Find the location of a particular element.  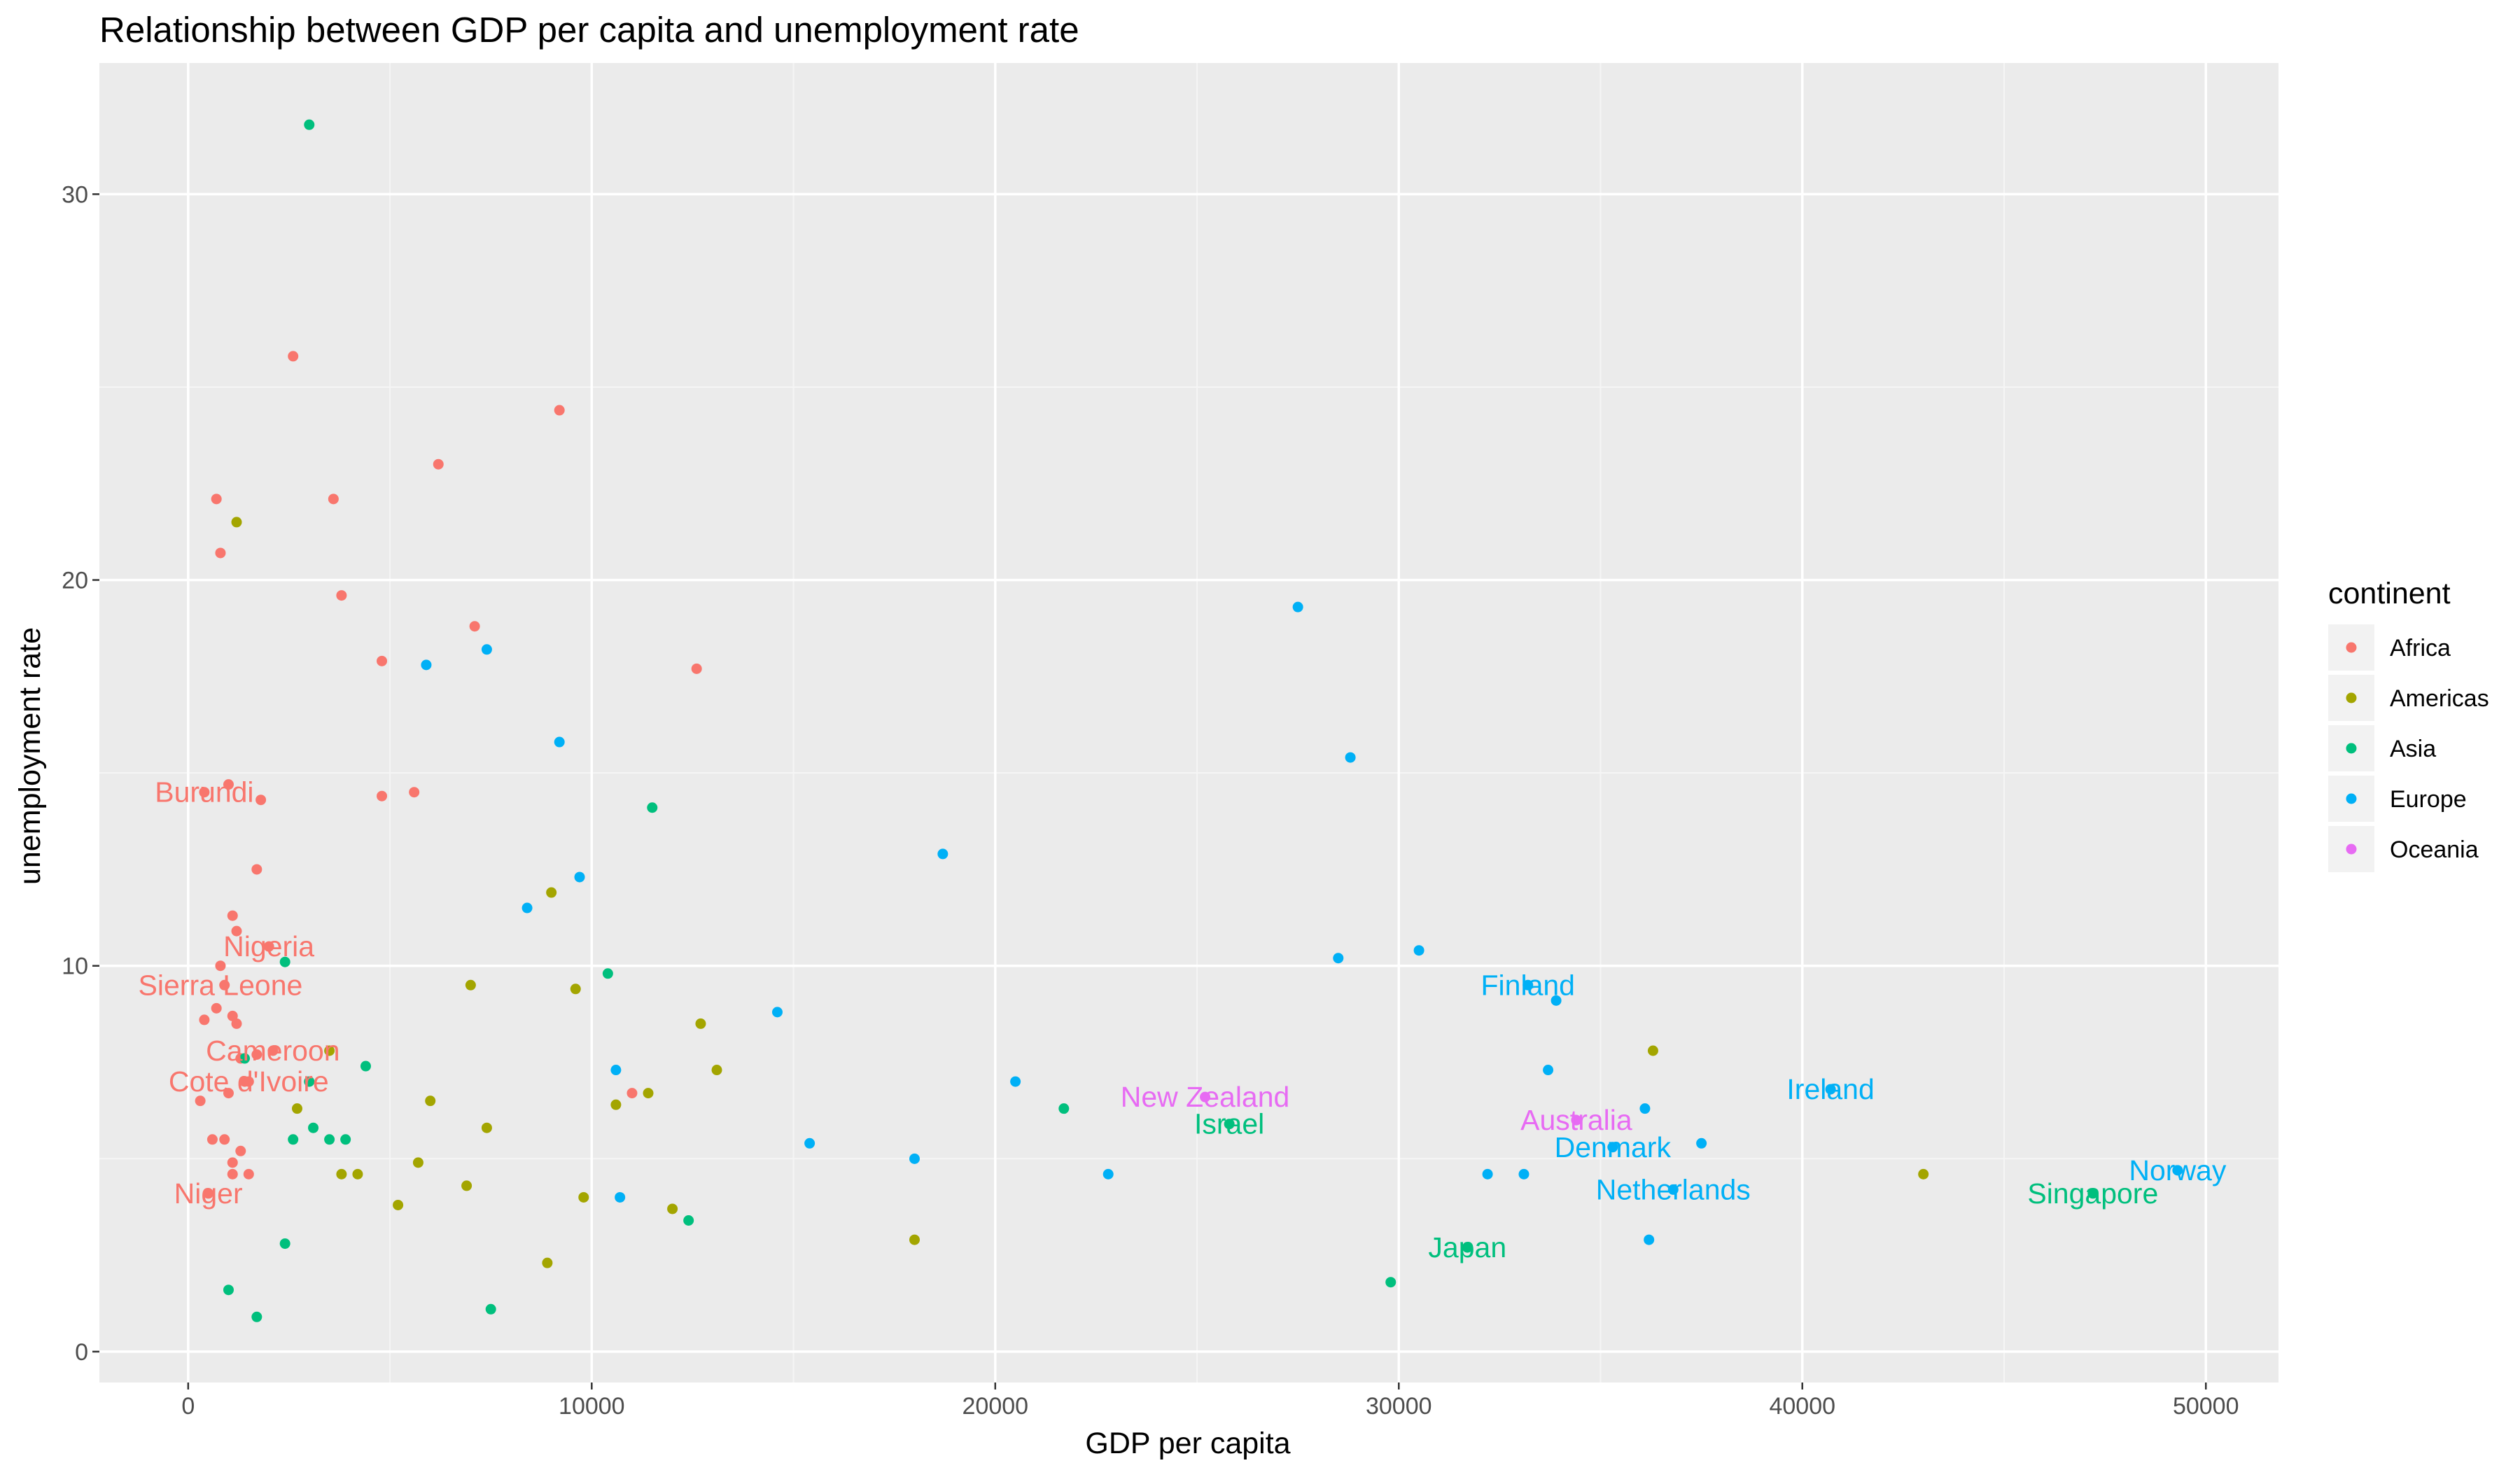

point-label: Sierra Leone is located at coordinates (221, 985).